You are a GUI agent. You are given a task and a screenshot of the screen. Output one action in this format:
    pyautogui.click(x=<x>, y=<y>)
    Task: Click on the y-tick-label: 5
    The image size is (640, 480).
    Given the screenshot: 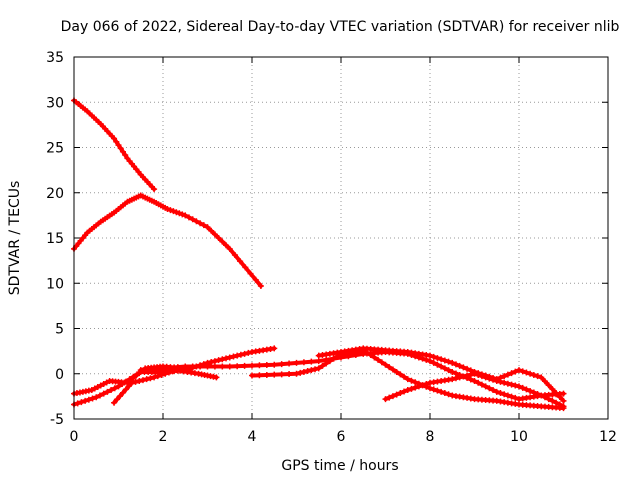 What is the action you would take?
    pyautogui.click(x=59, y=330)
    